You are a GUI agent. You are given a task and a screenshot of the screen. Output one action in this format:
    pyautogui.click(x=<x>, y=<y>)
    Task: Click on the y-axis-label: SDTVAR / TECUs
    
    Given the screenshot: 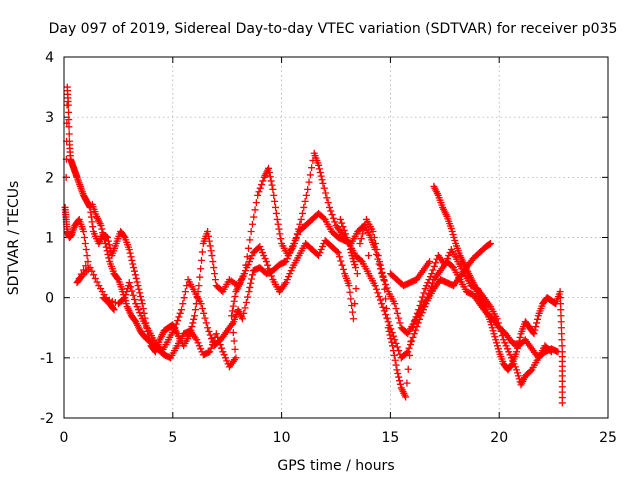 What is the action you would take?
    pyautogui.click(x=14, y=238)
    